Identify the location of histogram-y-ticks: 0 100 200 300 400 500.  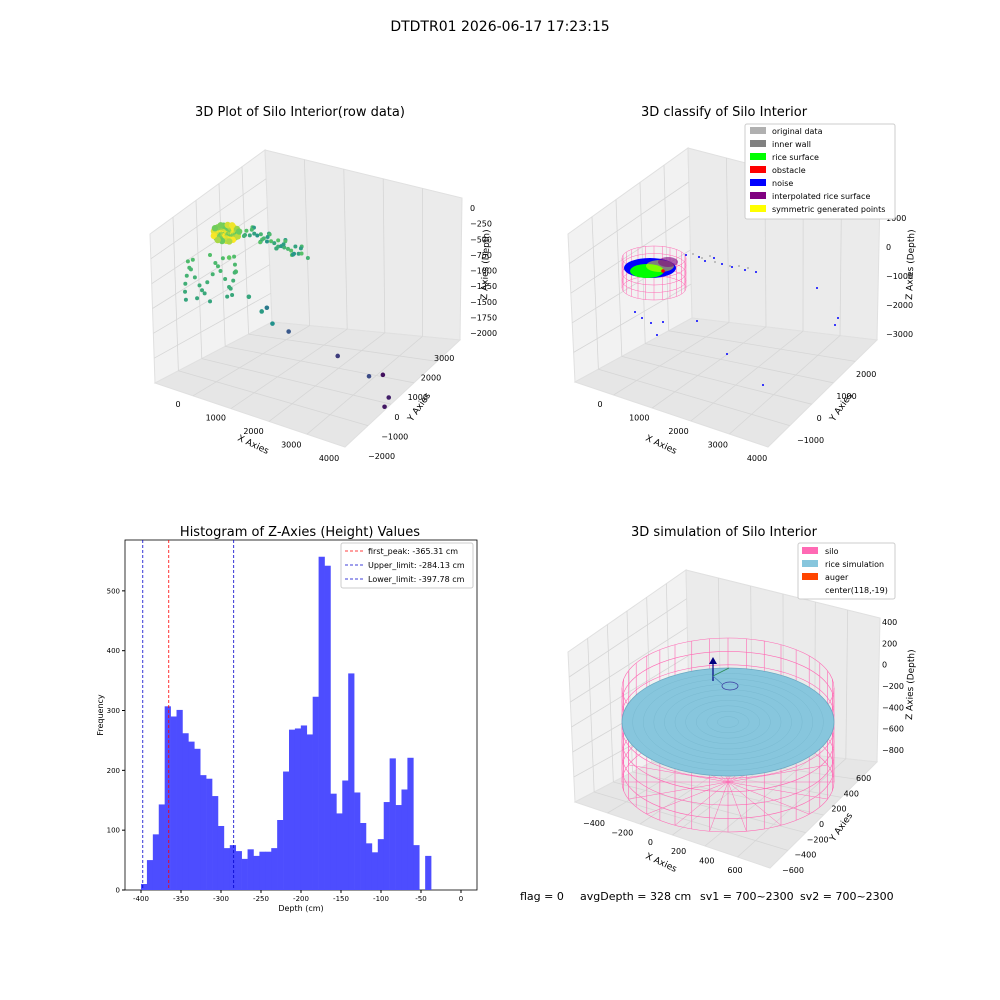
(116, 741).